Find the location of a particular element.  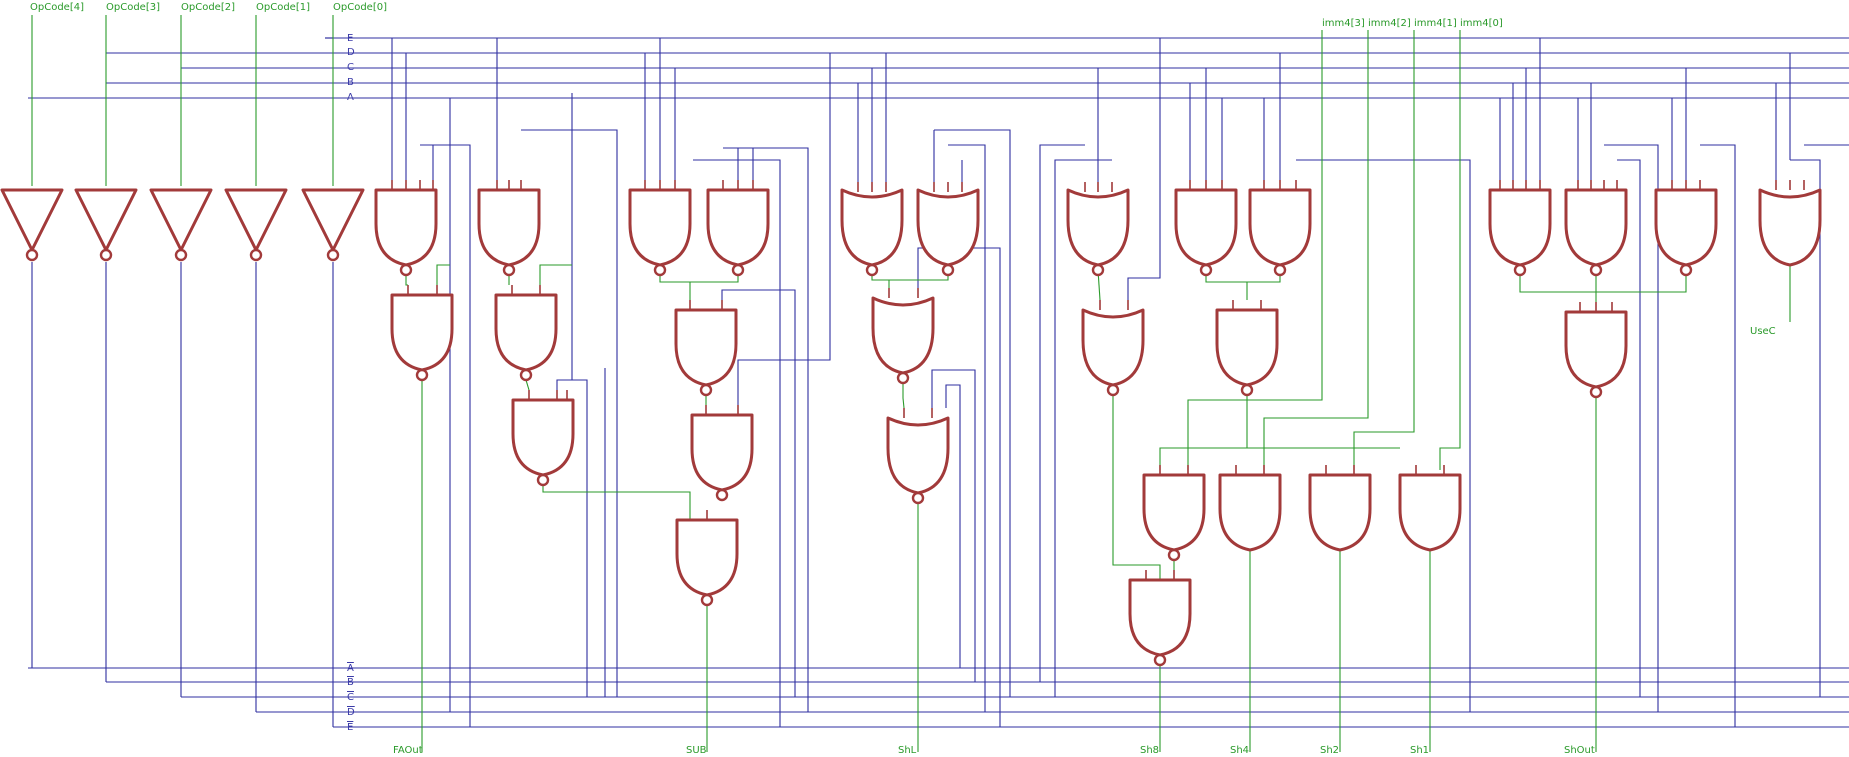

output-label-sh1: Sh1 is located at coordinates (1419, 750).